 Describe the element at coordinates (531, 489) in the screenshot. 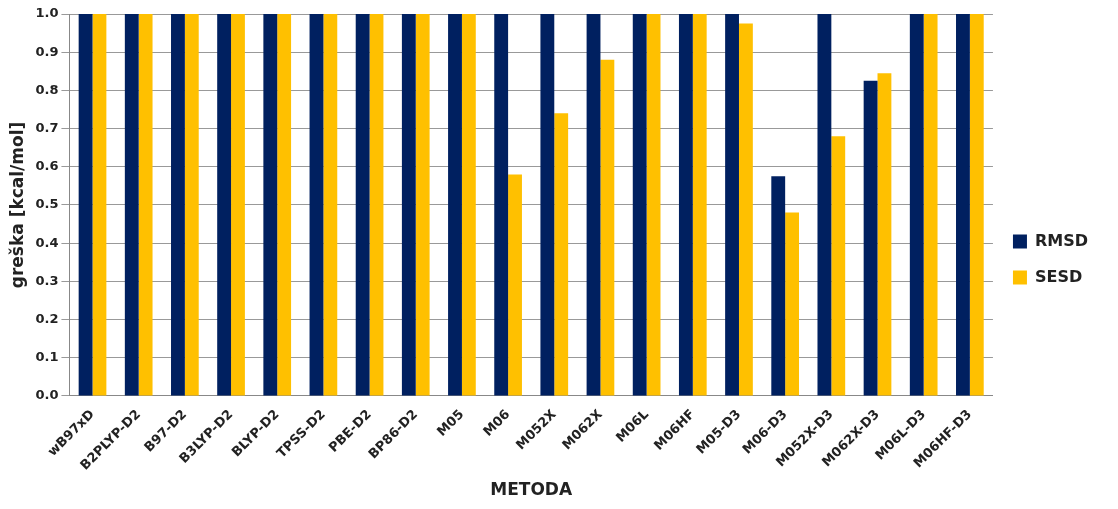

I see `x-axis-title: METODA` at that location.